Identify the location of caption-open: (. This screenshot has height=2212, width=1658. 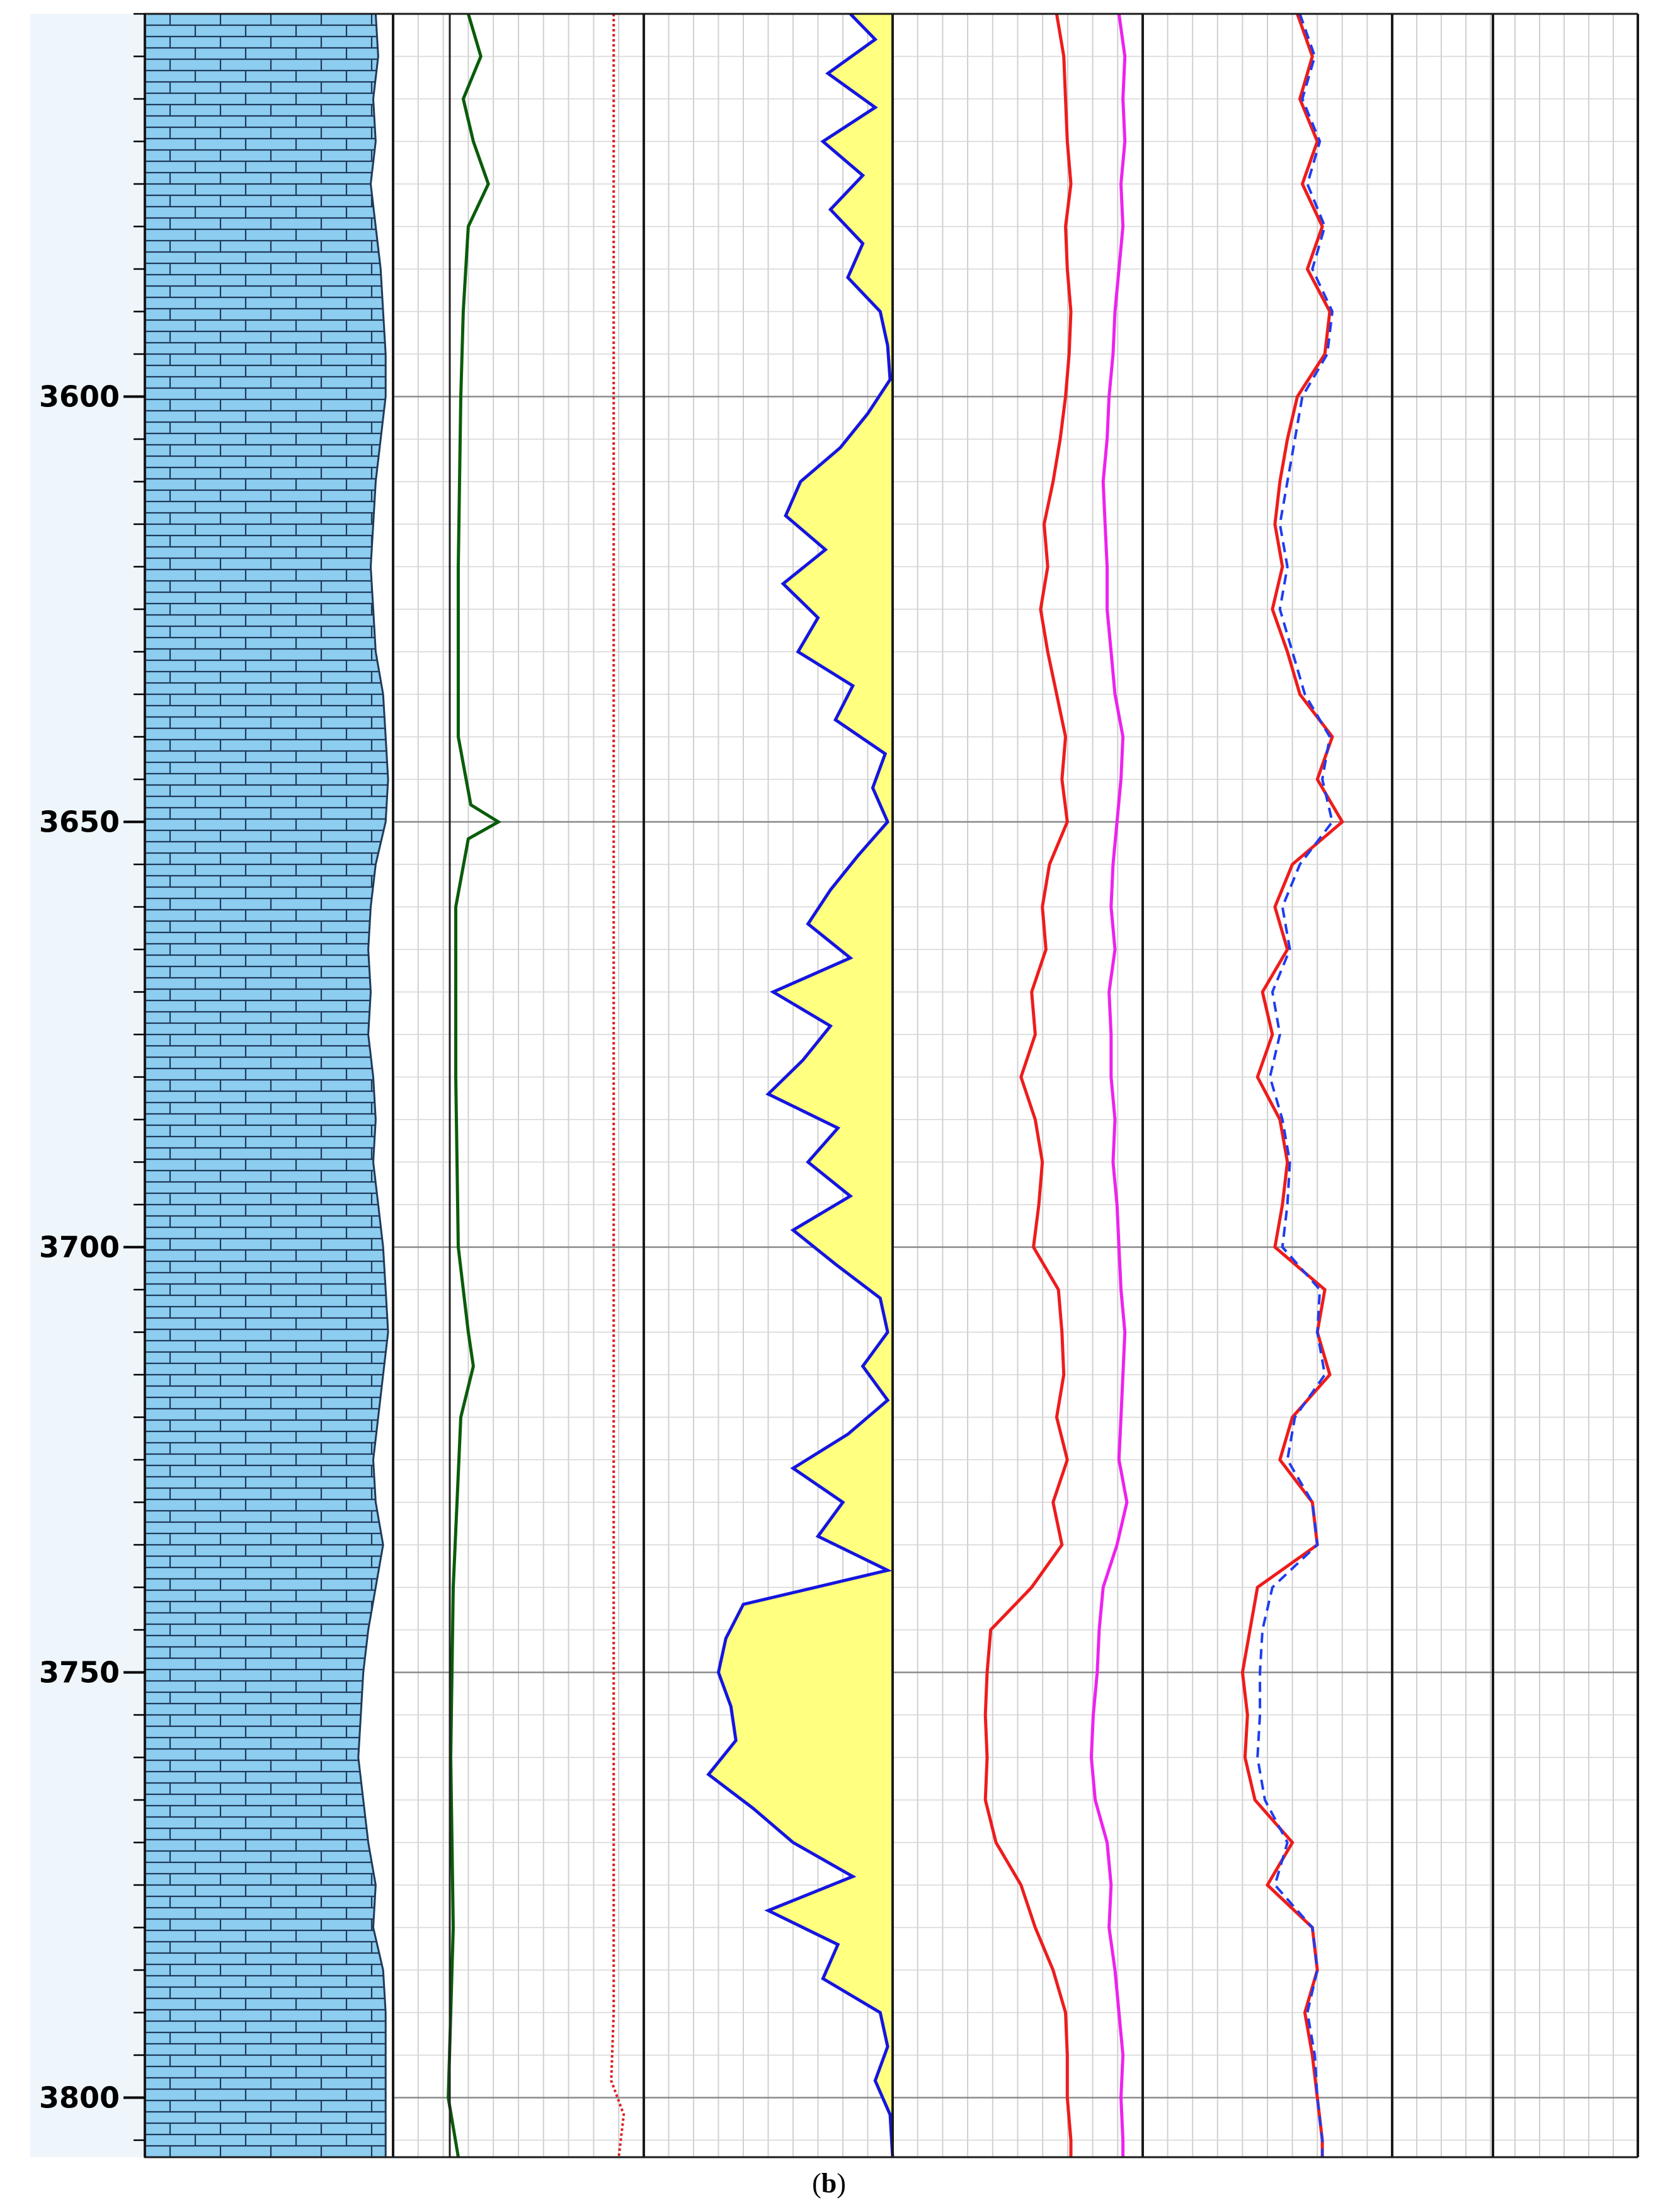
(816, 2183).